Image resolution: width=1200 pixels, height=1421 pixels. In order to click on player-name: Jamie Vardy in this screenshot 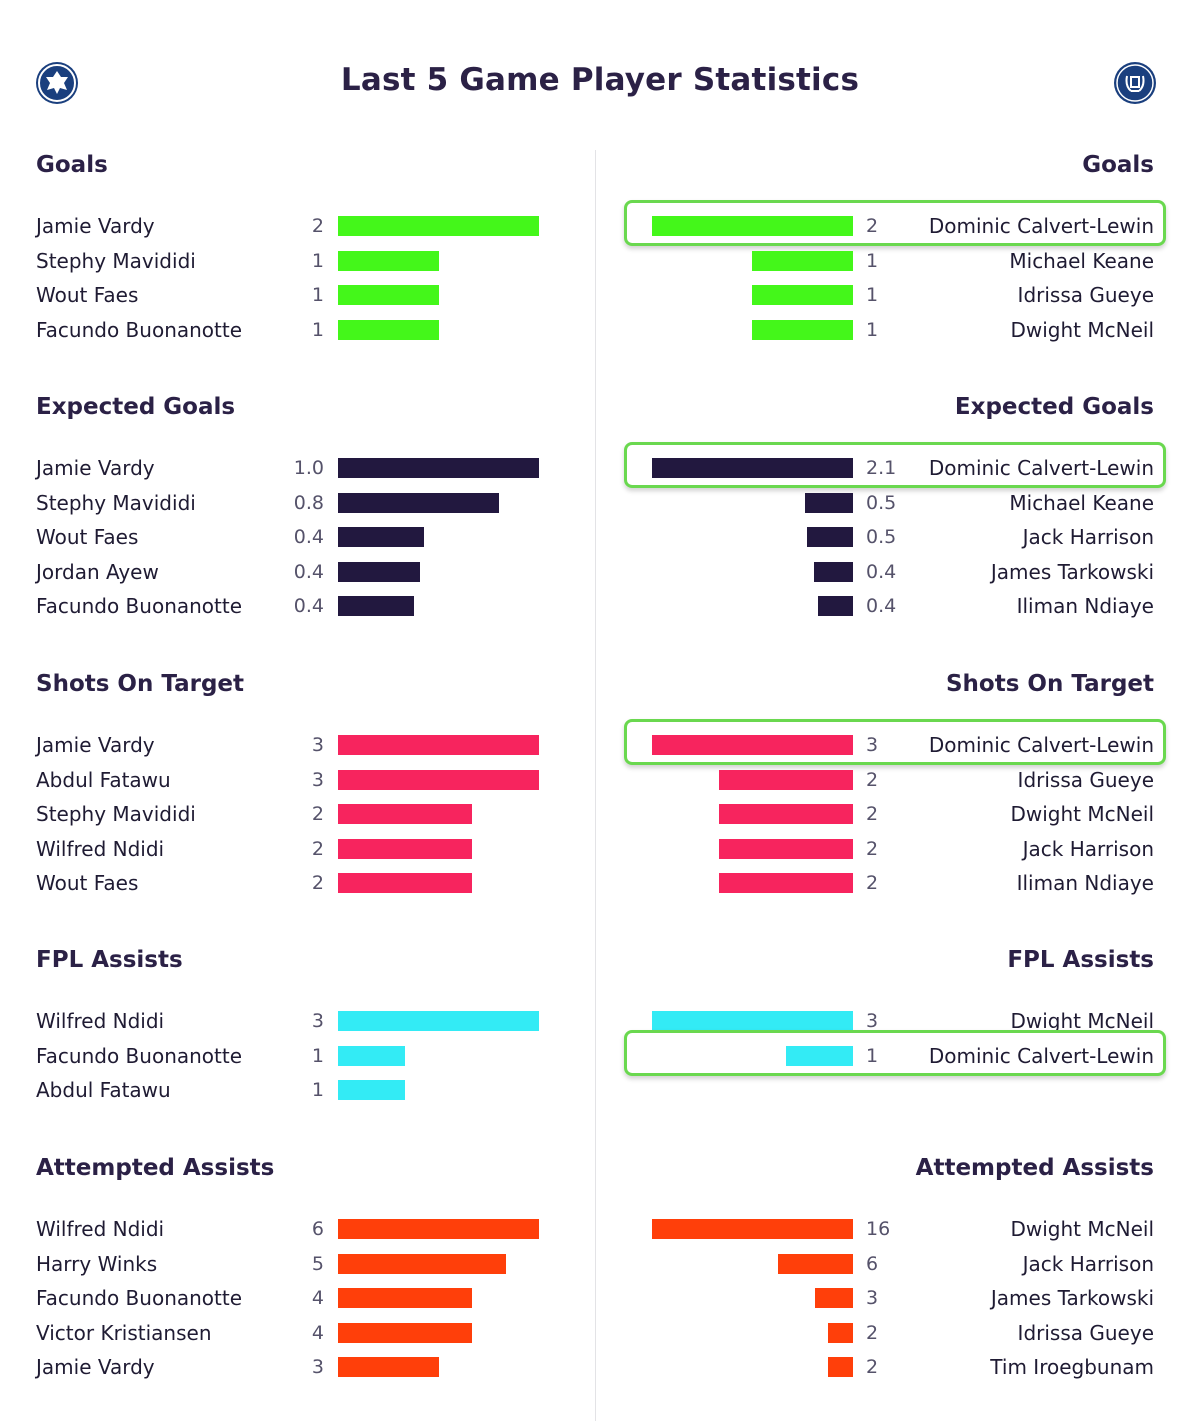, I will do `click(95, 745)`.